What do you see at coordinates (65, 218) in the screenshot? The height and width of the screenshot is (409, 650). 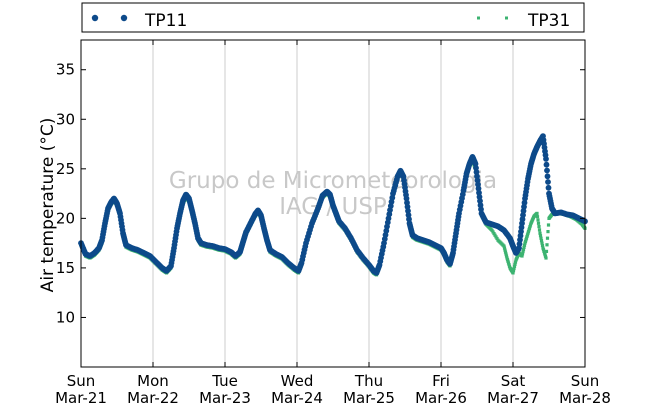 I see `y-tick-label: 20` at bounding box center [65, 218].